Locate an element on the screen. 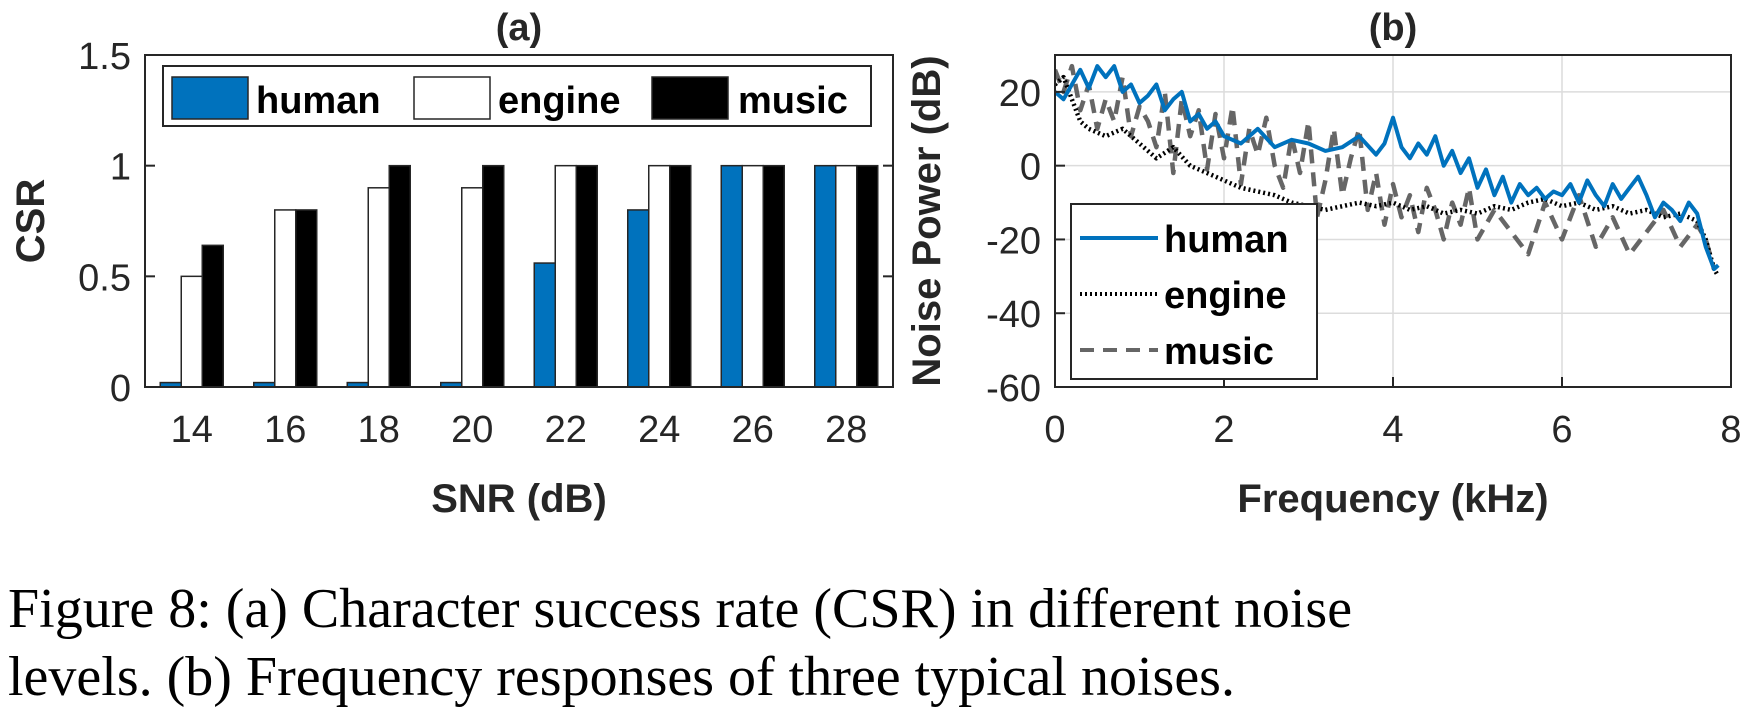 This screenshot has height=724, width=1748. b-xtick-label: 8 is located at coordinates (1730, 430).